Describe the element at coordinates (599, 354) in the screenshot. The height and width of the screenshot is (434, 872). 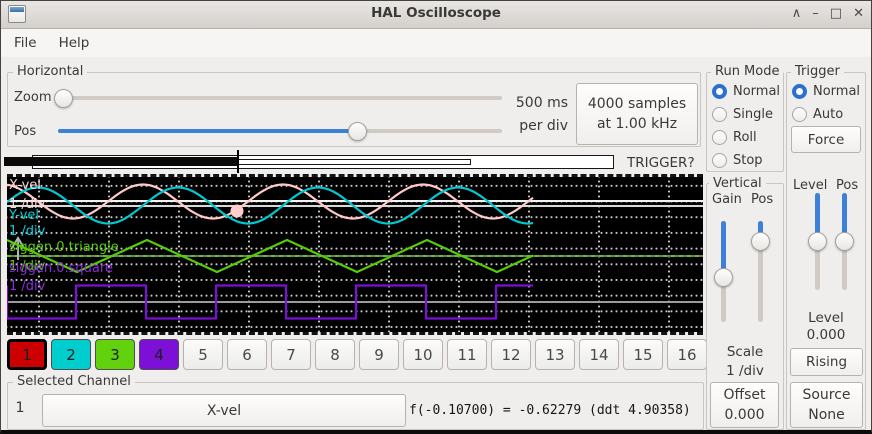
I see `channel-button-14: 14` at that location.